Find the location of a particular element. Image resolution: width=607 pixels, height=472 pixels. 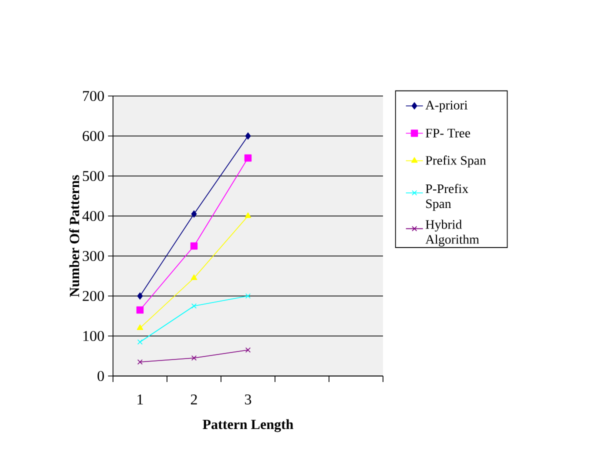

legend-label: FP- Tree is located at coordinates (448, 133).